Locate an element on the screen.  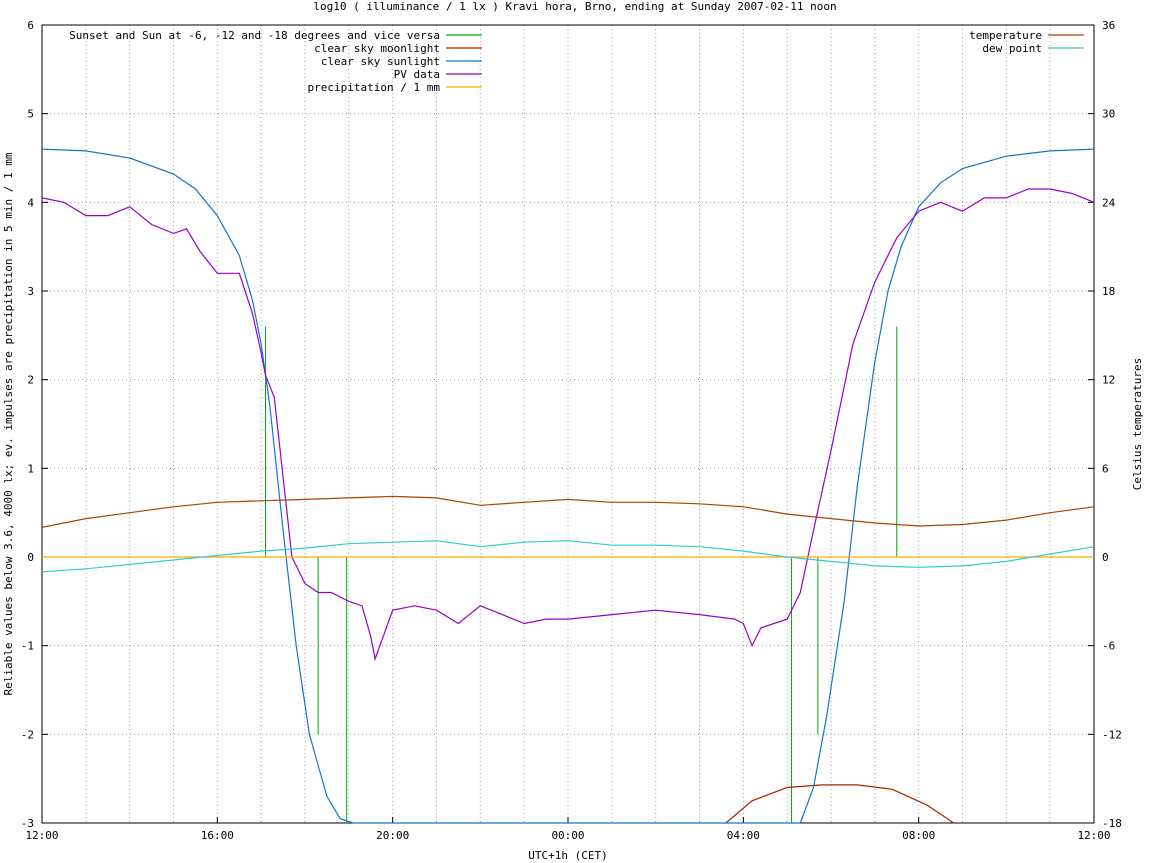
series-line-temperature is located at coordinates (568, 511).